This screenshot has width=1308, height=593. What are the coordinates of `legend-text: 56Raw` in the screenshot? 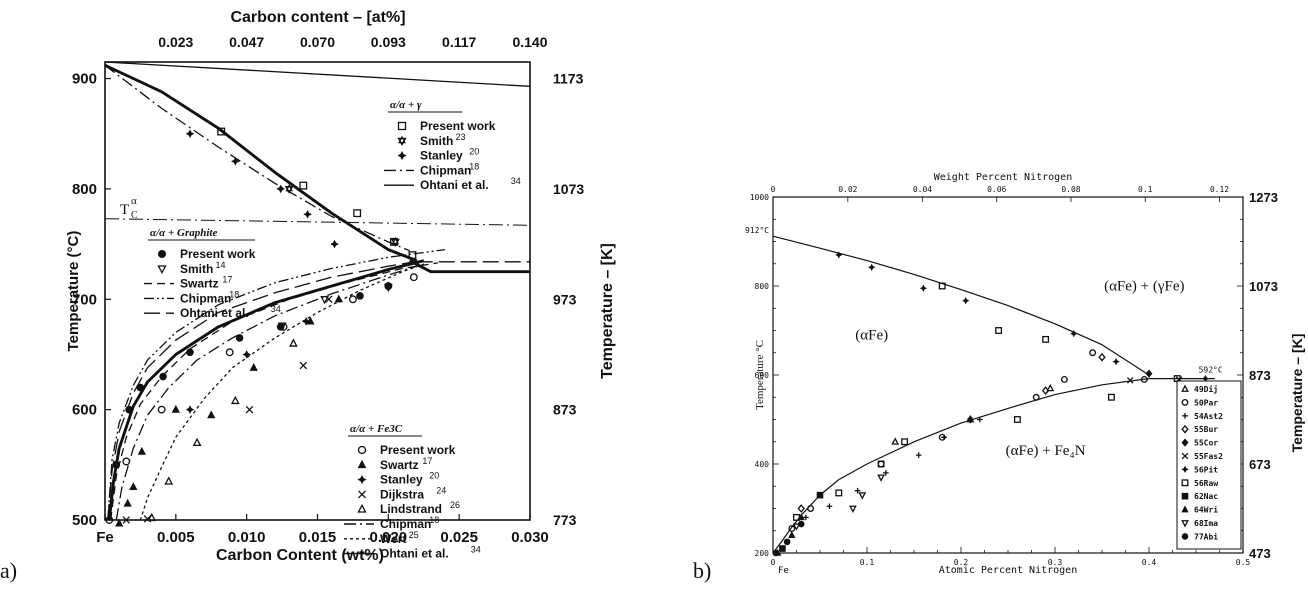 It's located at (1206, 483).